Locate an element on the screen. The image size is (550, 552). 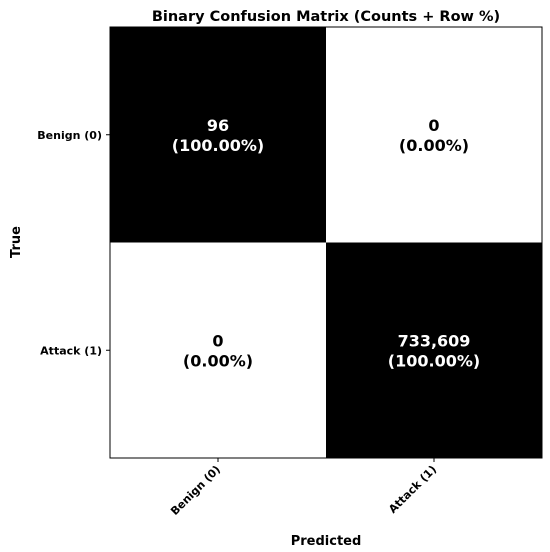
chart-title: Binary Confusion Matrix (Counts + Row %) is located at coordinates (326, 17).